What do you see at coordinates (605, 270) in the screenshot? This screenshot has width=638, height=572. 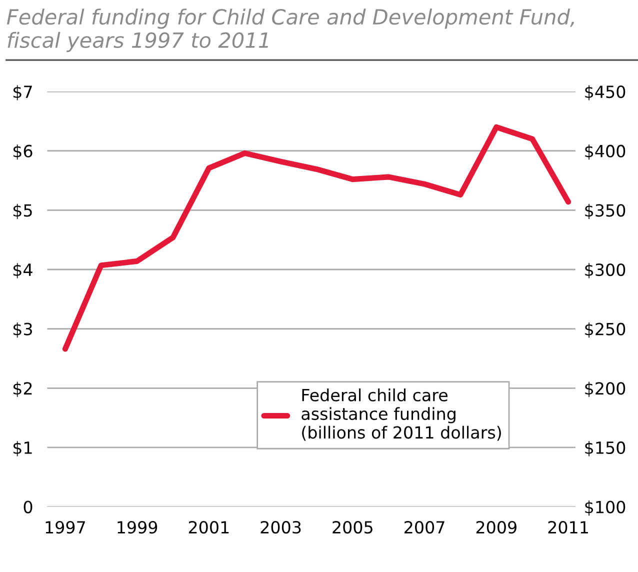 I see `y2-tick-label: $300` at bounding box center [605, 270].